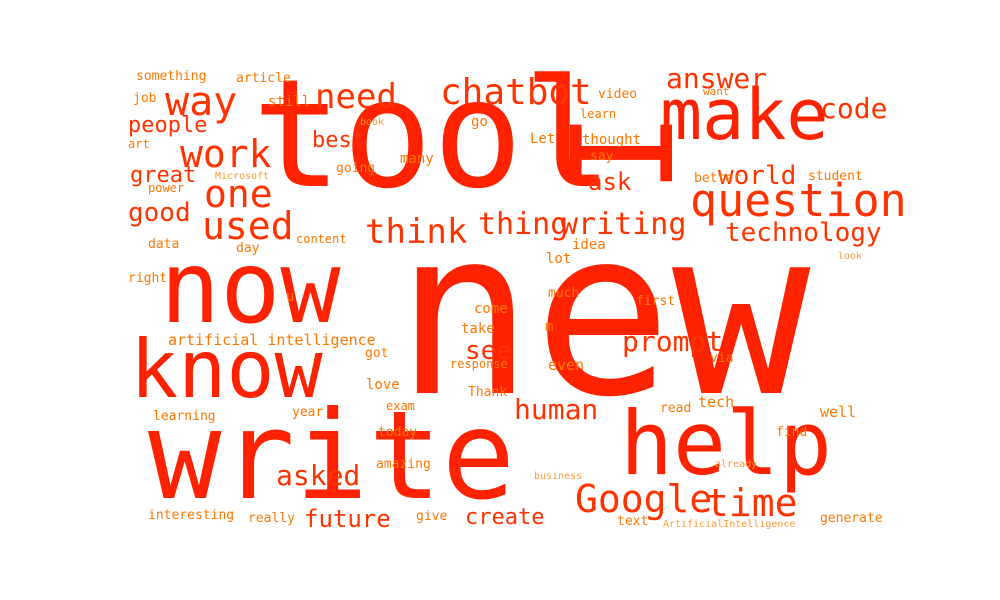  What do you see at coordinates (403, 464) in the screenshot?
I see `word: amazing` at bounding box center [403, 464].